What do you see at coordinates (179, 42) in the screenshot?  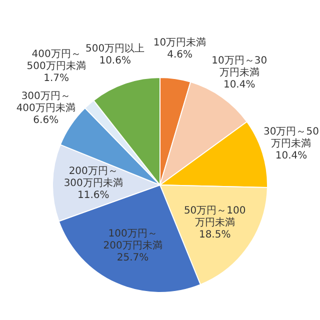 I see `slice-label: 10万円未満` at bounding box center [179, 42].